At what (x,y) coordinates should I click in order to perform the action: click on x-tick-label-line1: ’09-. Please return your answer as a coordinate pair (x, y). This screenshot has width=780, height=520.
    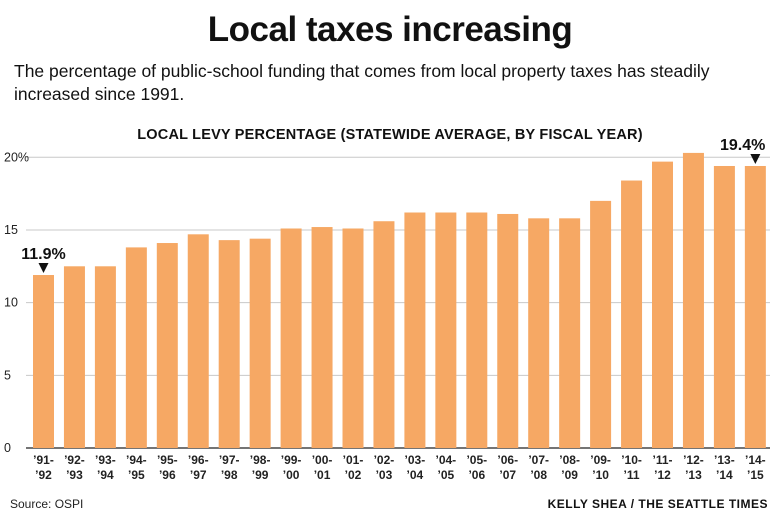
    Looking at the image, I should click on (600, 460).